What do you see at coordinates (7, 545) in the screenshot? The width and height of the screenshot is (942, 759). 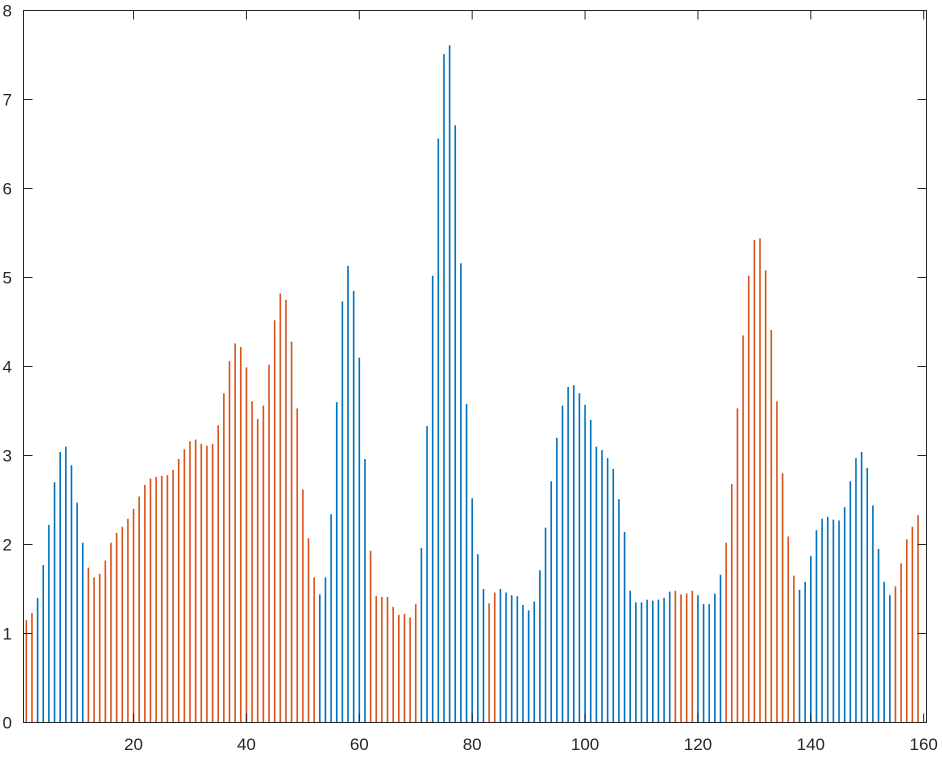 I see `y-tick-label-2: 2` at bounding box center [7, 545].